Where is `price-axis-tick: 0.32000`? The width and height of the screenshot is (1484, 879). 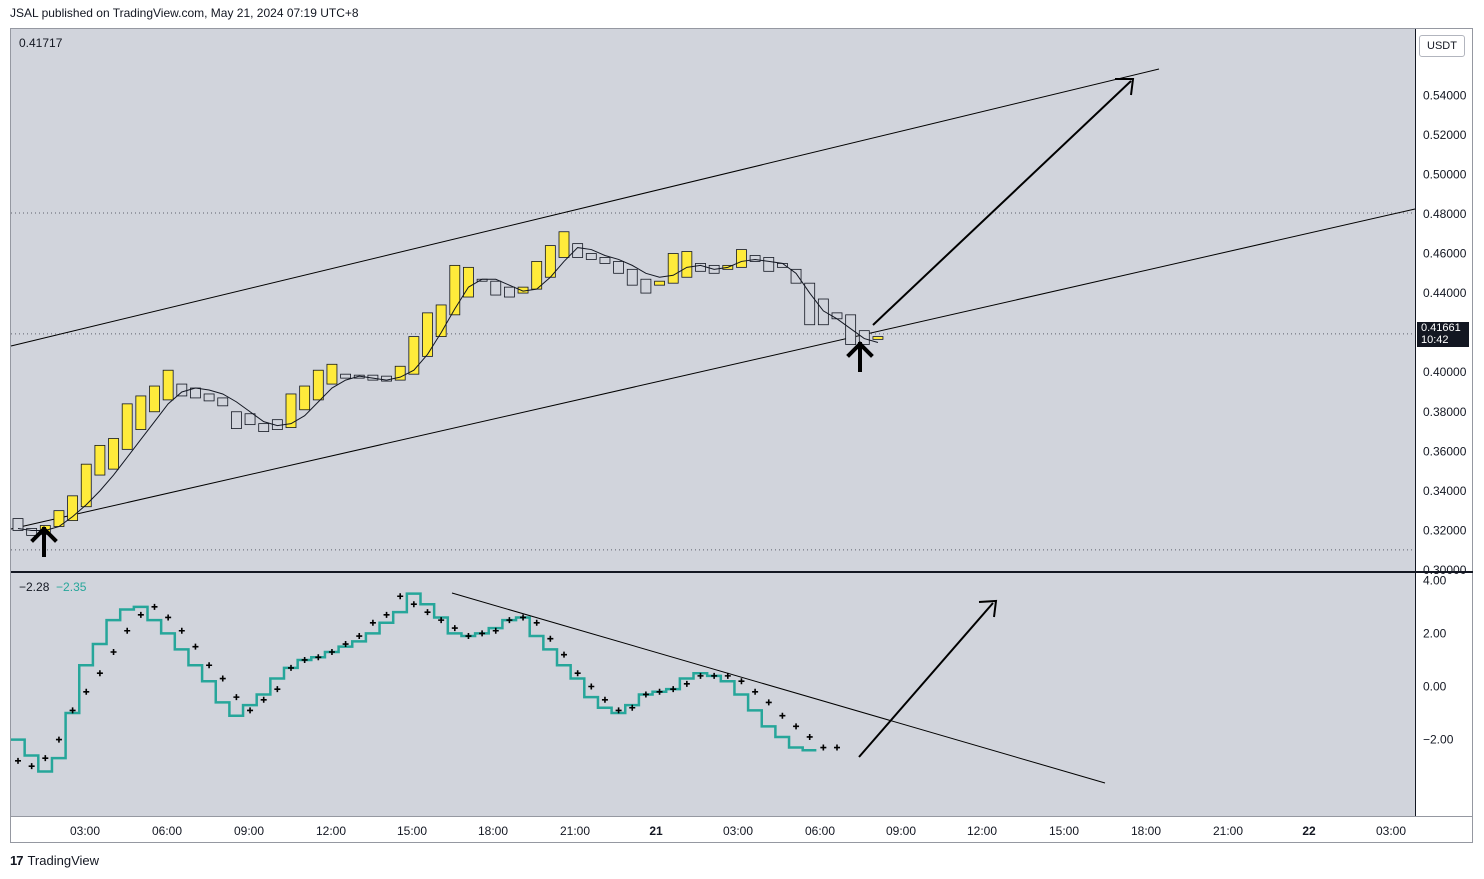
price-axis-tick: 0.32000 is located at coordinates (1445, 530).